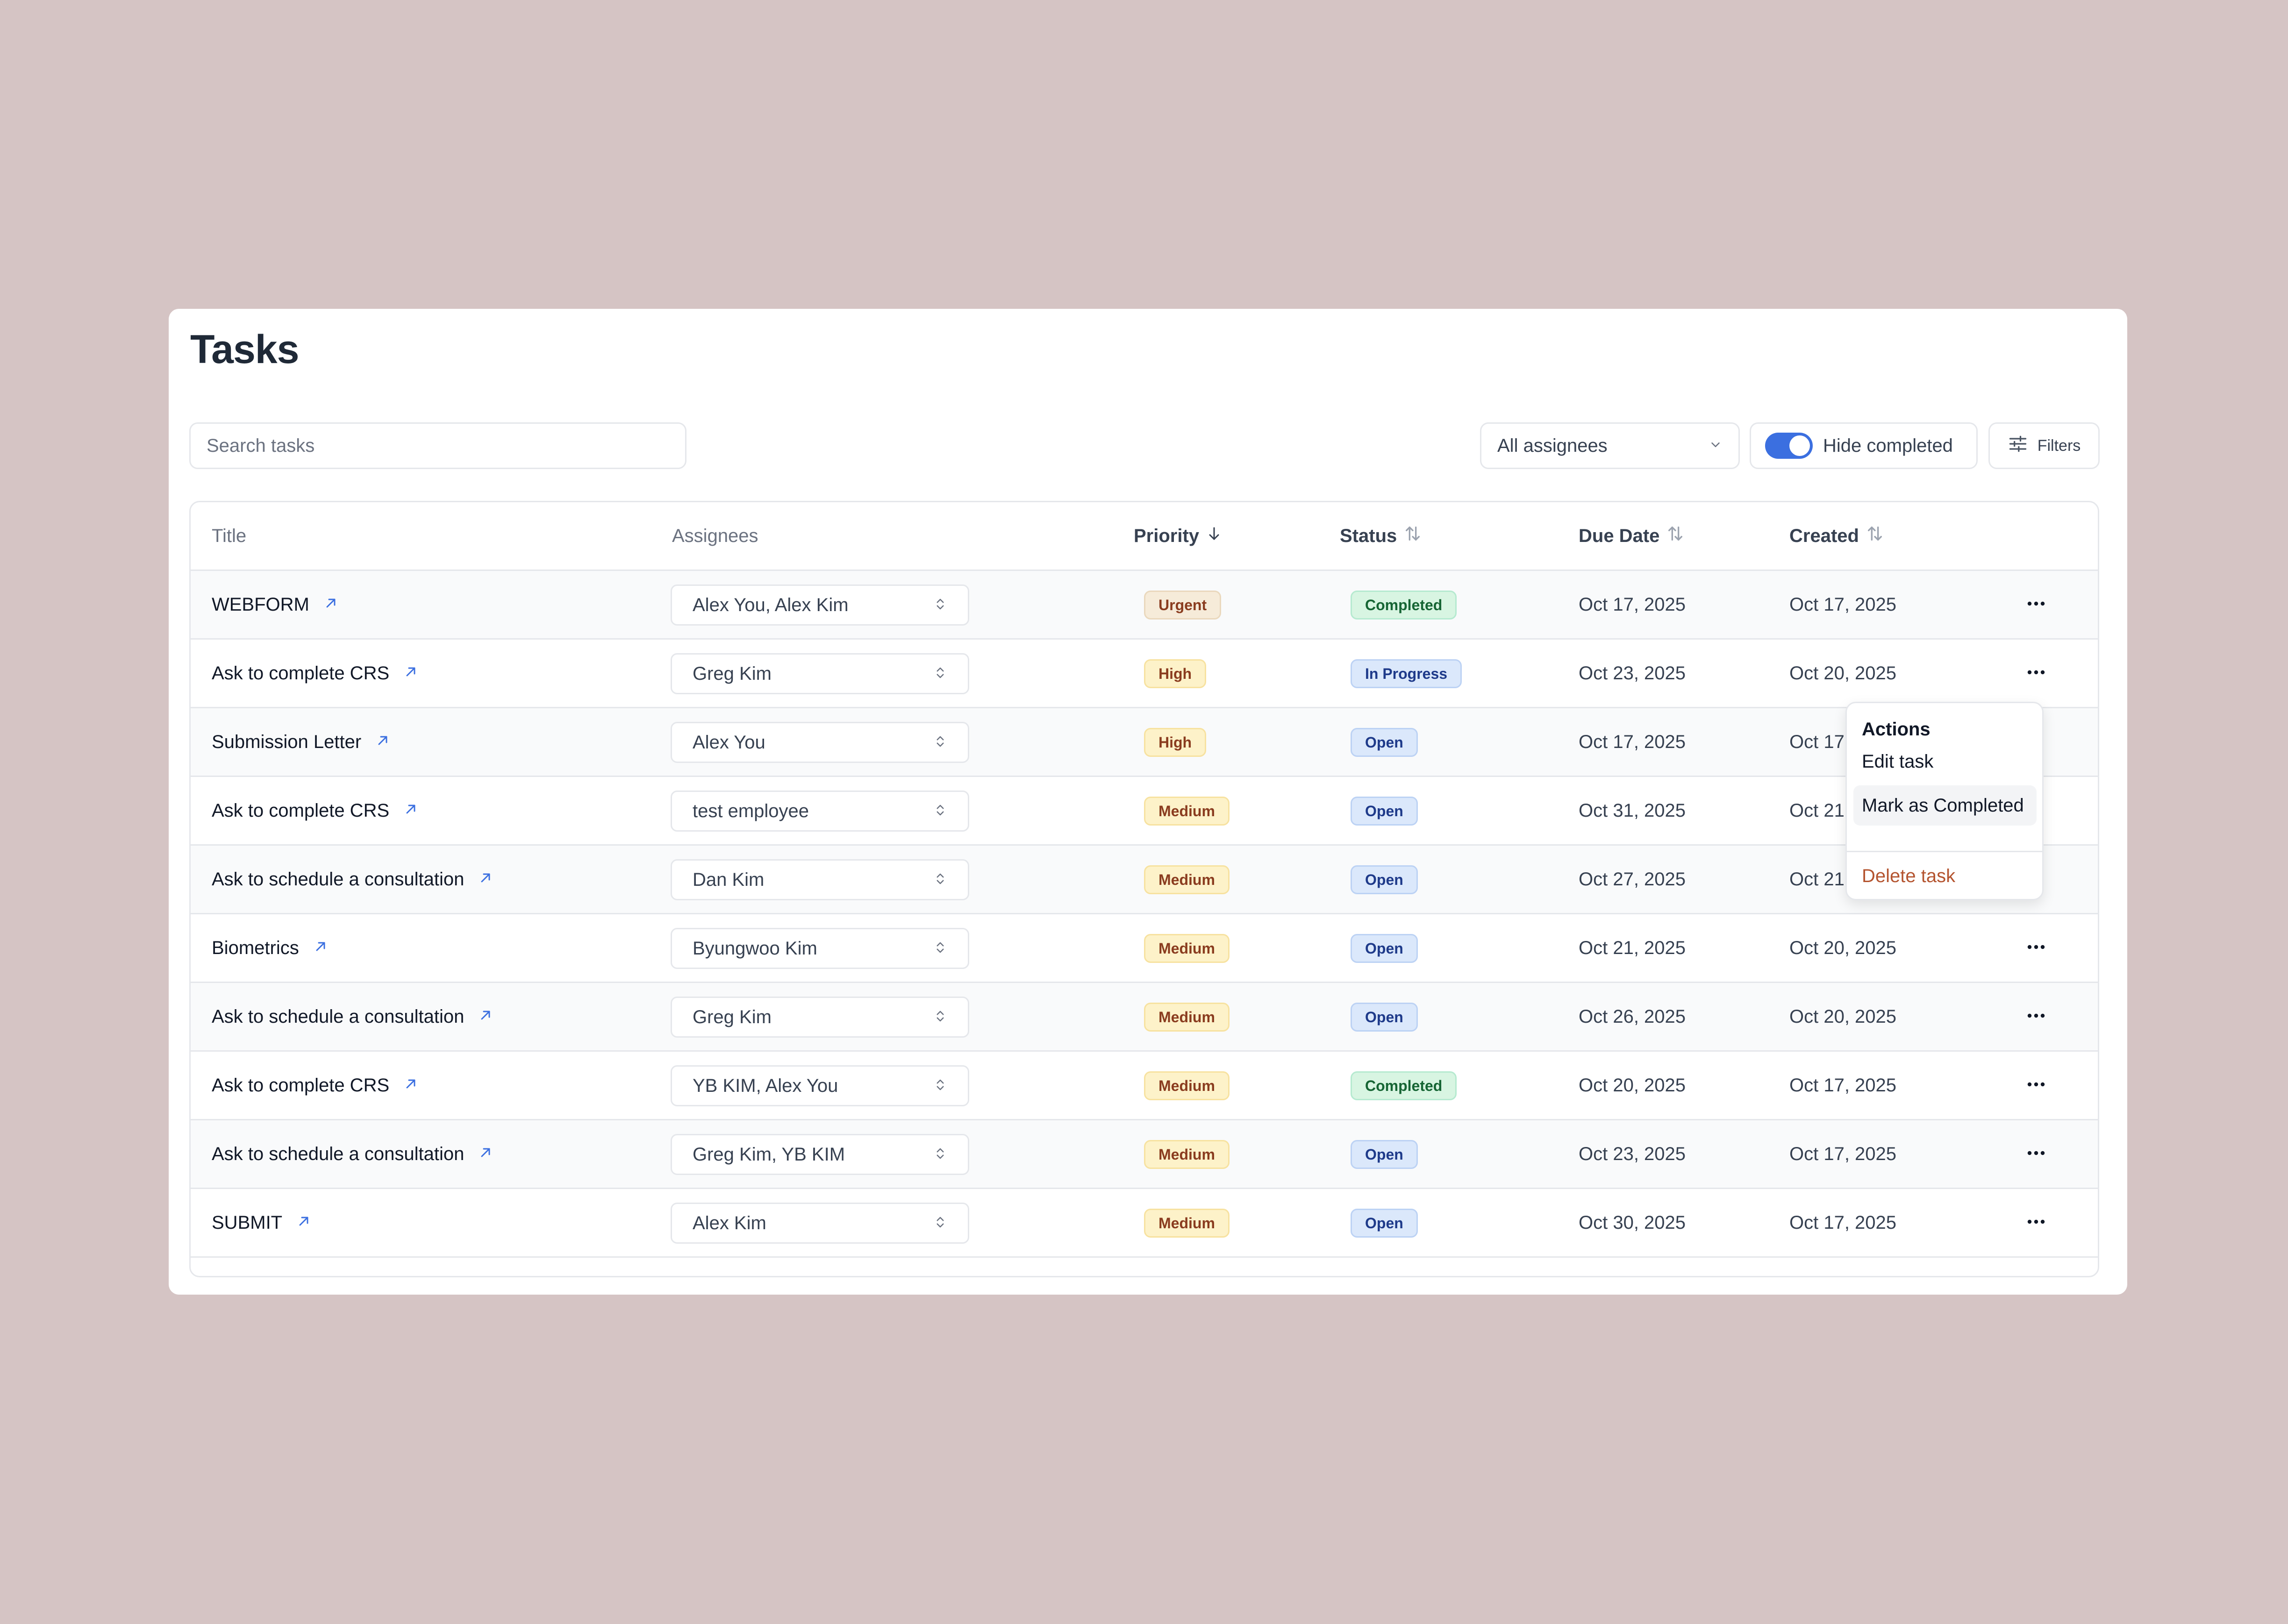  Describe the element at coordinates (287, 741) in the screenshot. I see `task-title: Submission Letter` at that location.